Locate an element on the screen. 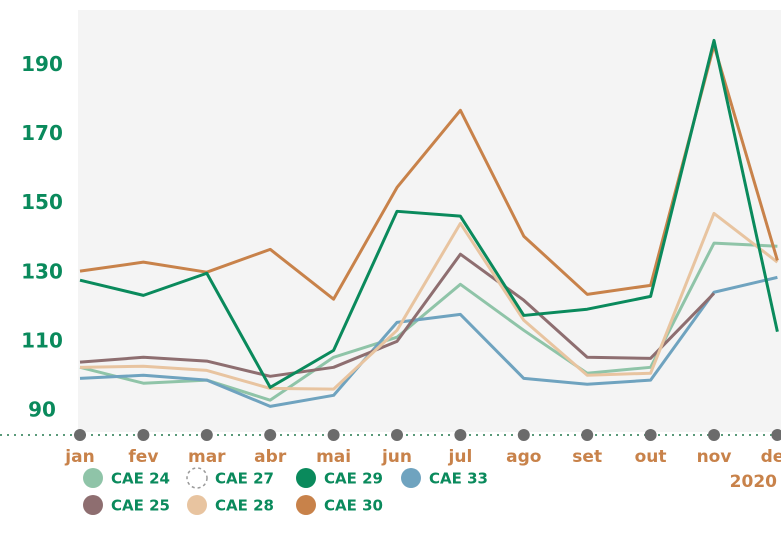 Image resolution: width=781 pixels, height=540 pixels. x-tick-label: out is located at coordinates (651, 457).